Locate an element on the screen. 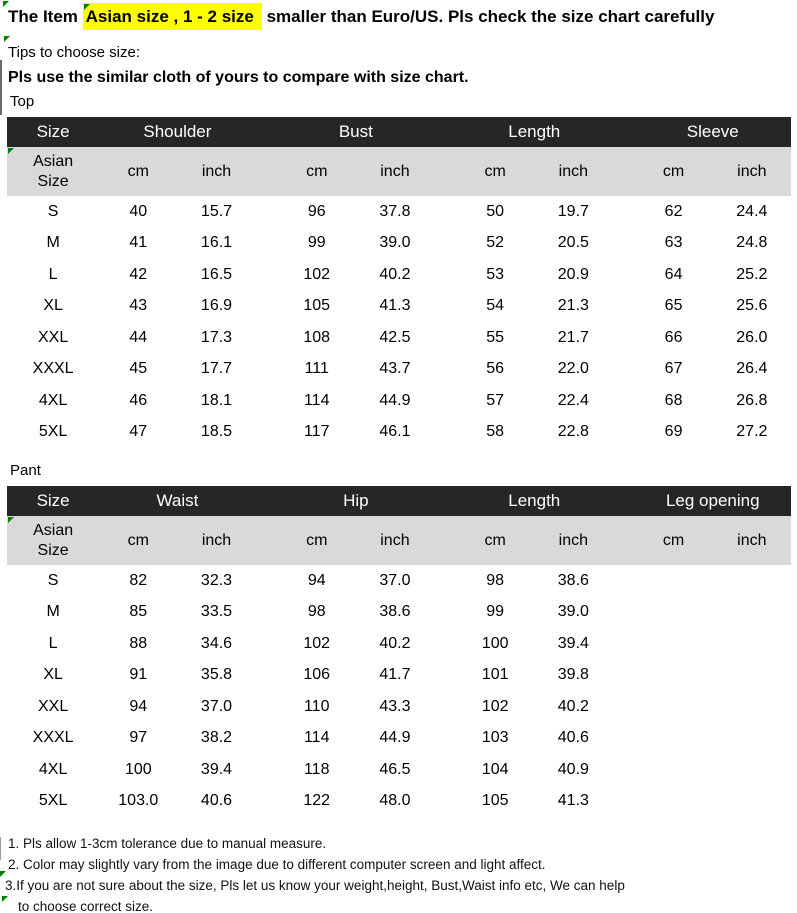 This screenshot has width=797, height=913. size-cell: M is located at coordinates (53, 612).